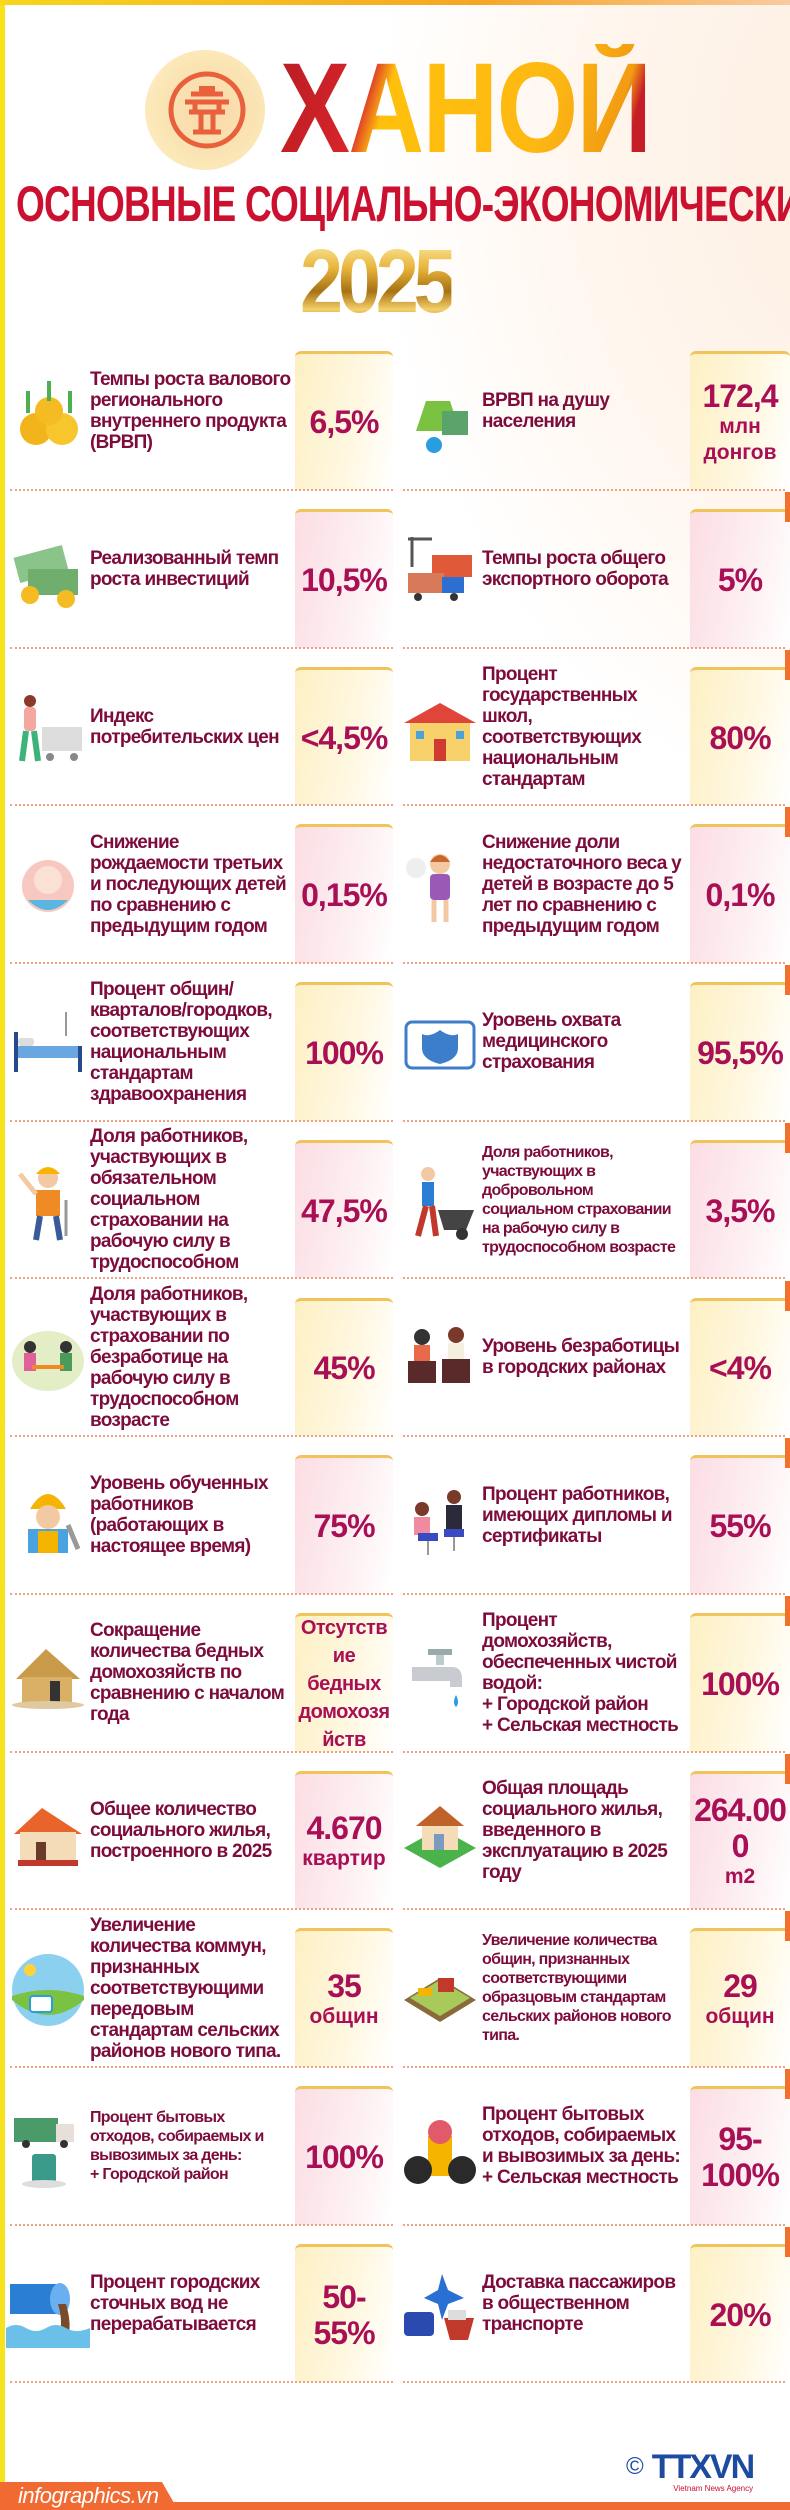 The height and width of the screenshot is (2510, 790). I want to click on garbage-truck-icon, so click(48, 2148).